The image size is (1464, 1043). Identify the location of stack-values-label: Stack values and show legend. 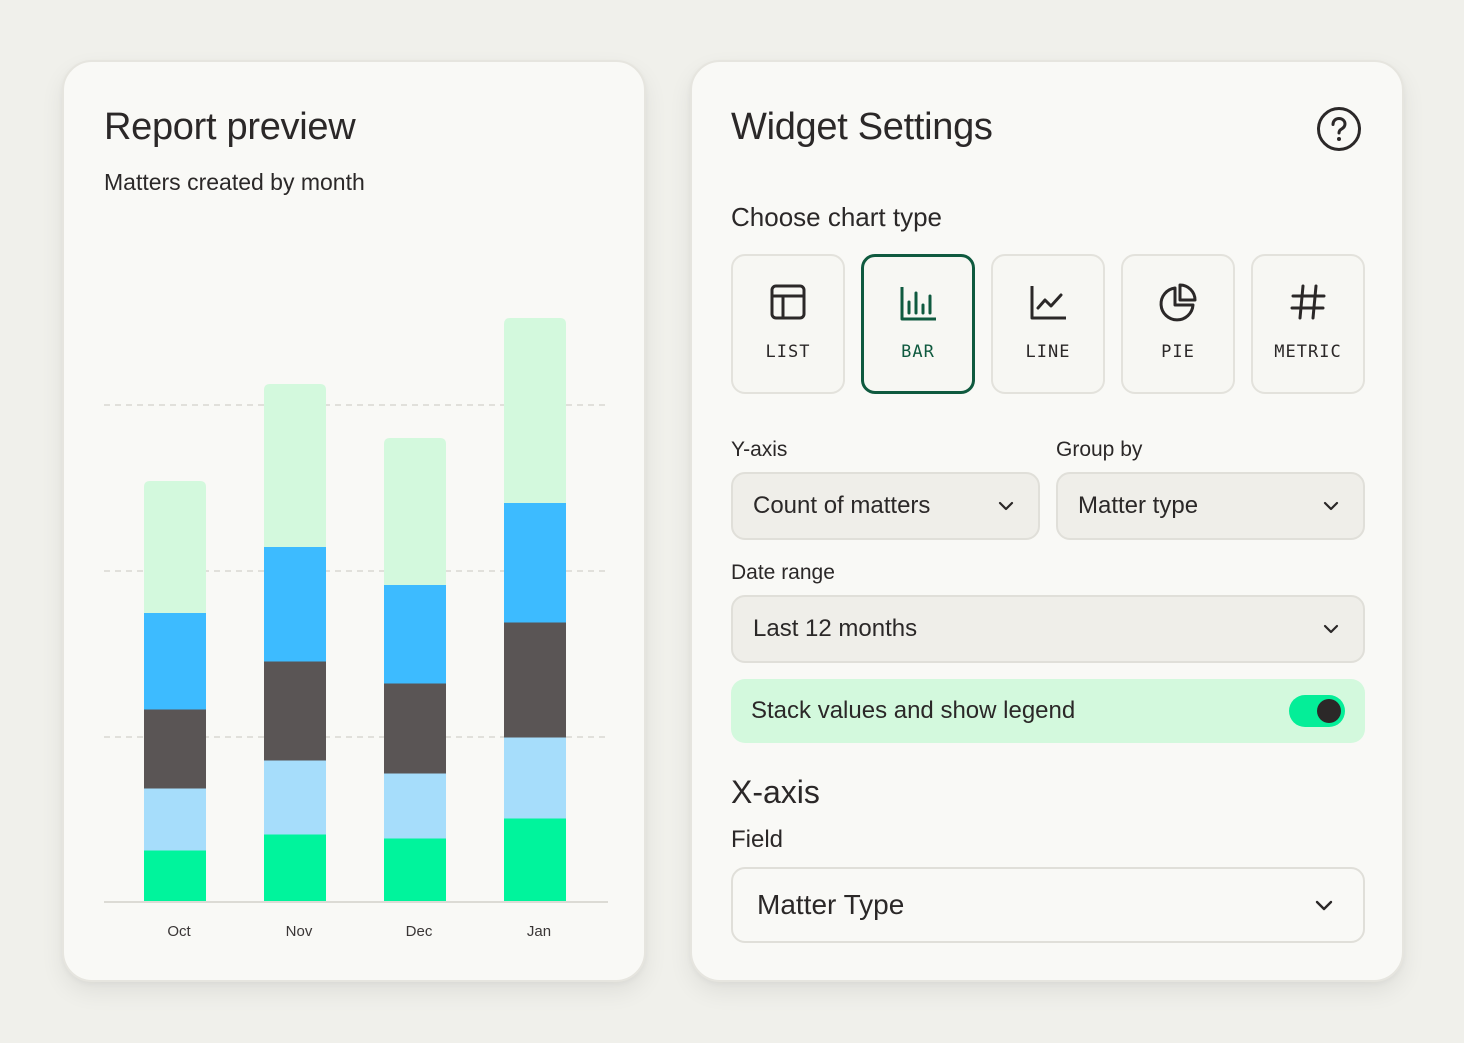
(913, 710).